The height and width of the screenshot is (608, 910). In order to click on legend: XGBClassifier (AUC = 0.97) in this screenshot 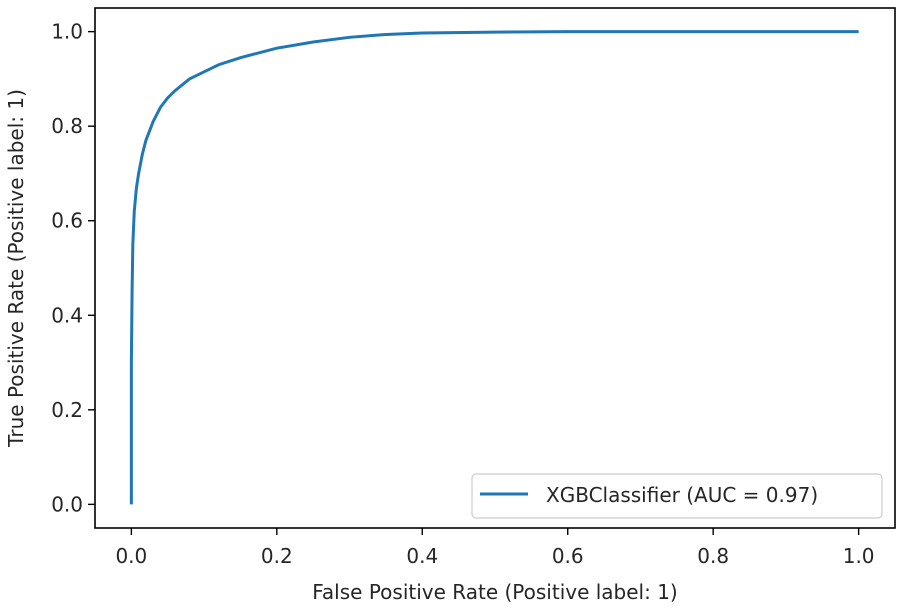, I will do `click(677, 496)`.